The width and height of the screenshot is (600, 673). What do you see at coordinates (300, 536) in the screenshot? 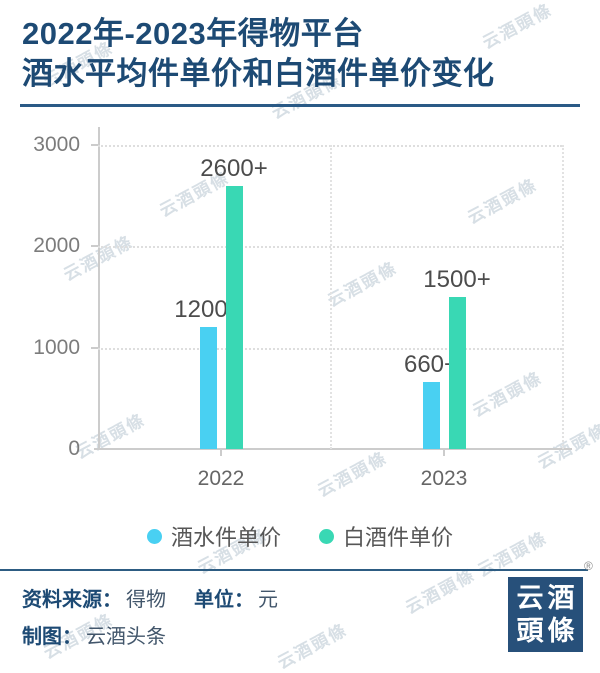
I see `chart-legend: 酒水件单价 白酒件单价` at bounding box center [300, 536].